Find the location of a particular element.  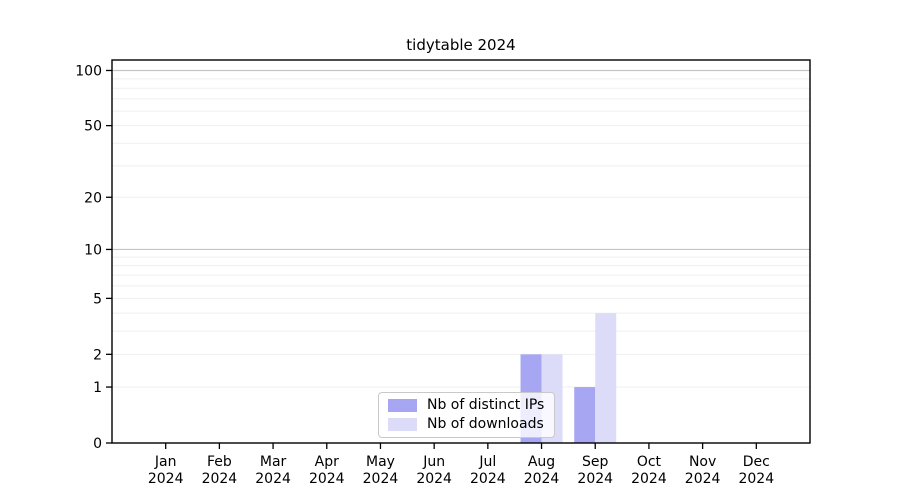

legend-entry-downloads: Nb of downloads is located at coordinates (466, 424).